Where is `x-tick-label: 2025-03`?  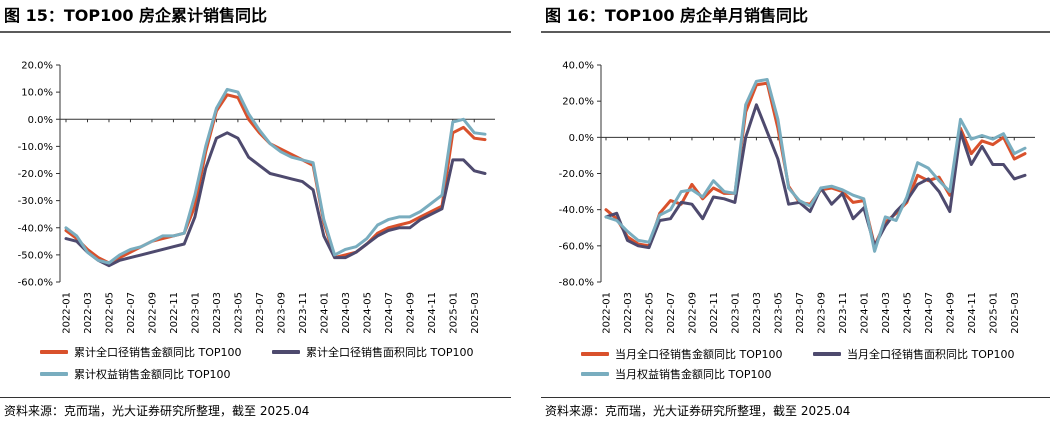 x-tick-label: 2025-03 is located at coordinates (475, 313).